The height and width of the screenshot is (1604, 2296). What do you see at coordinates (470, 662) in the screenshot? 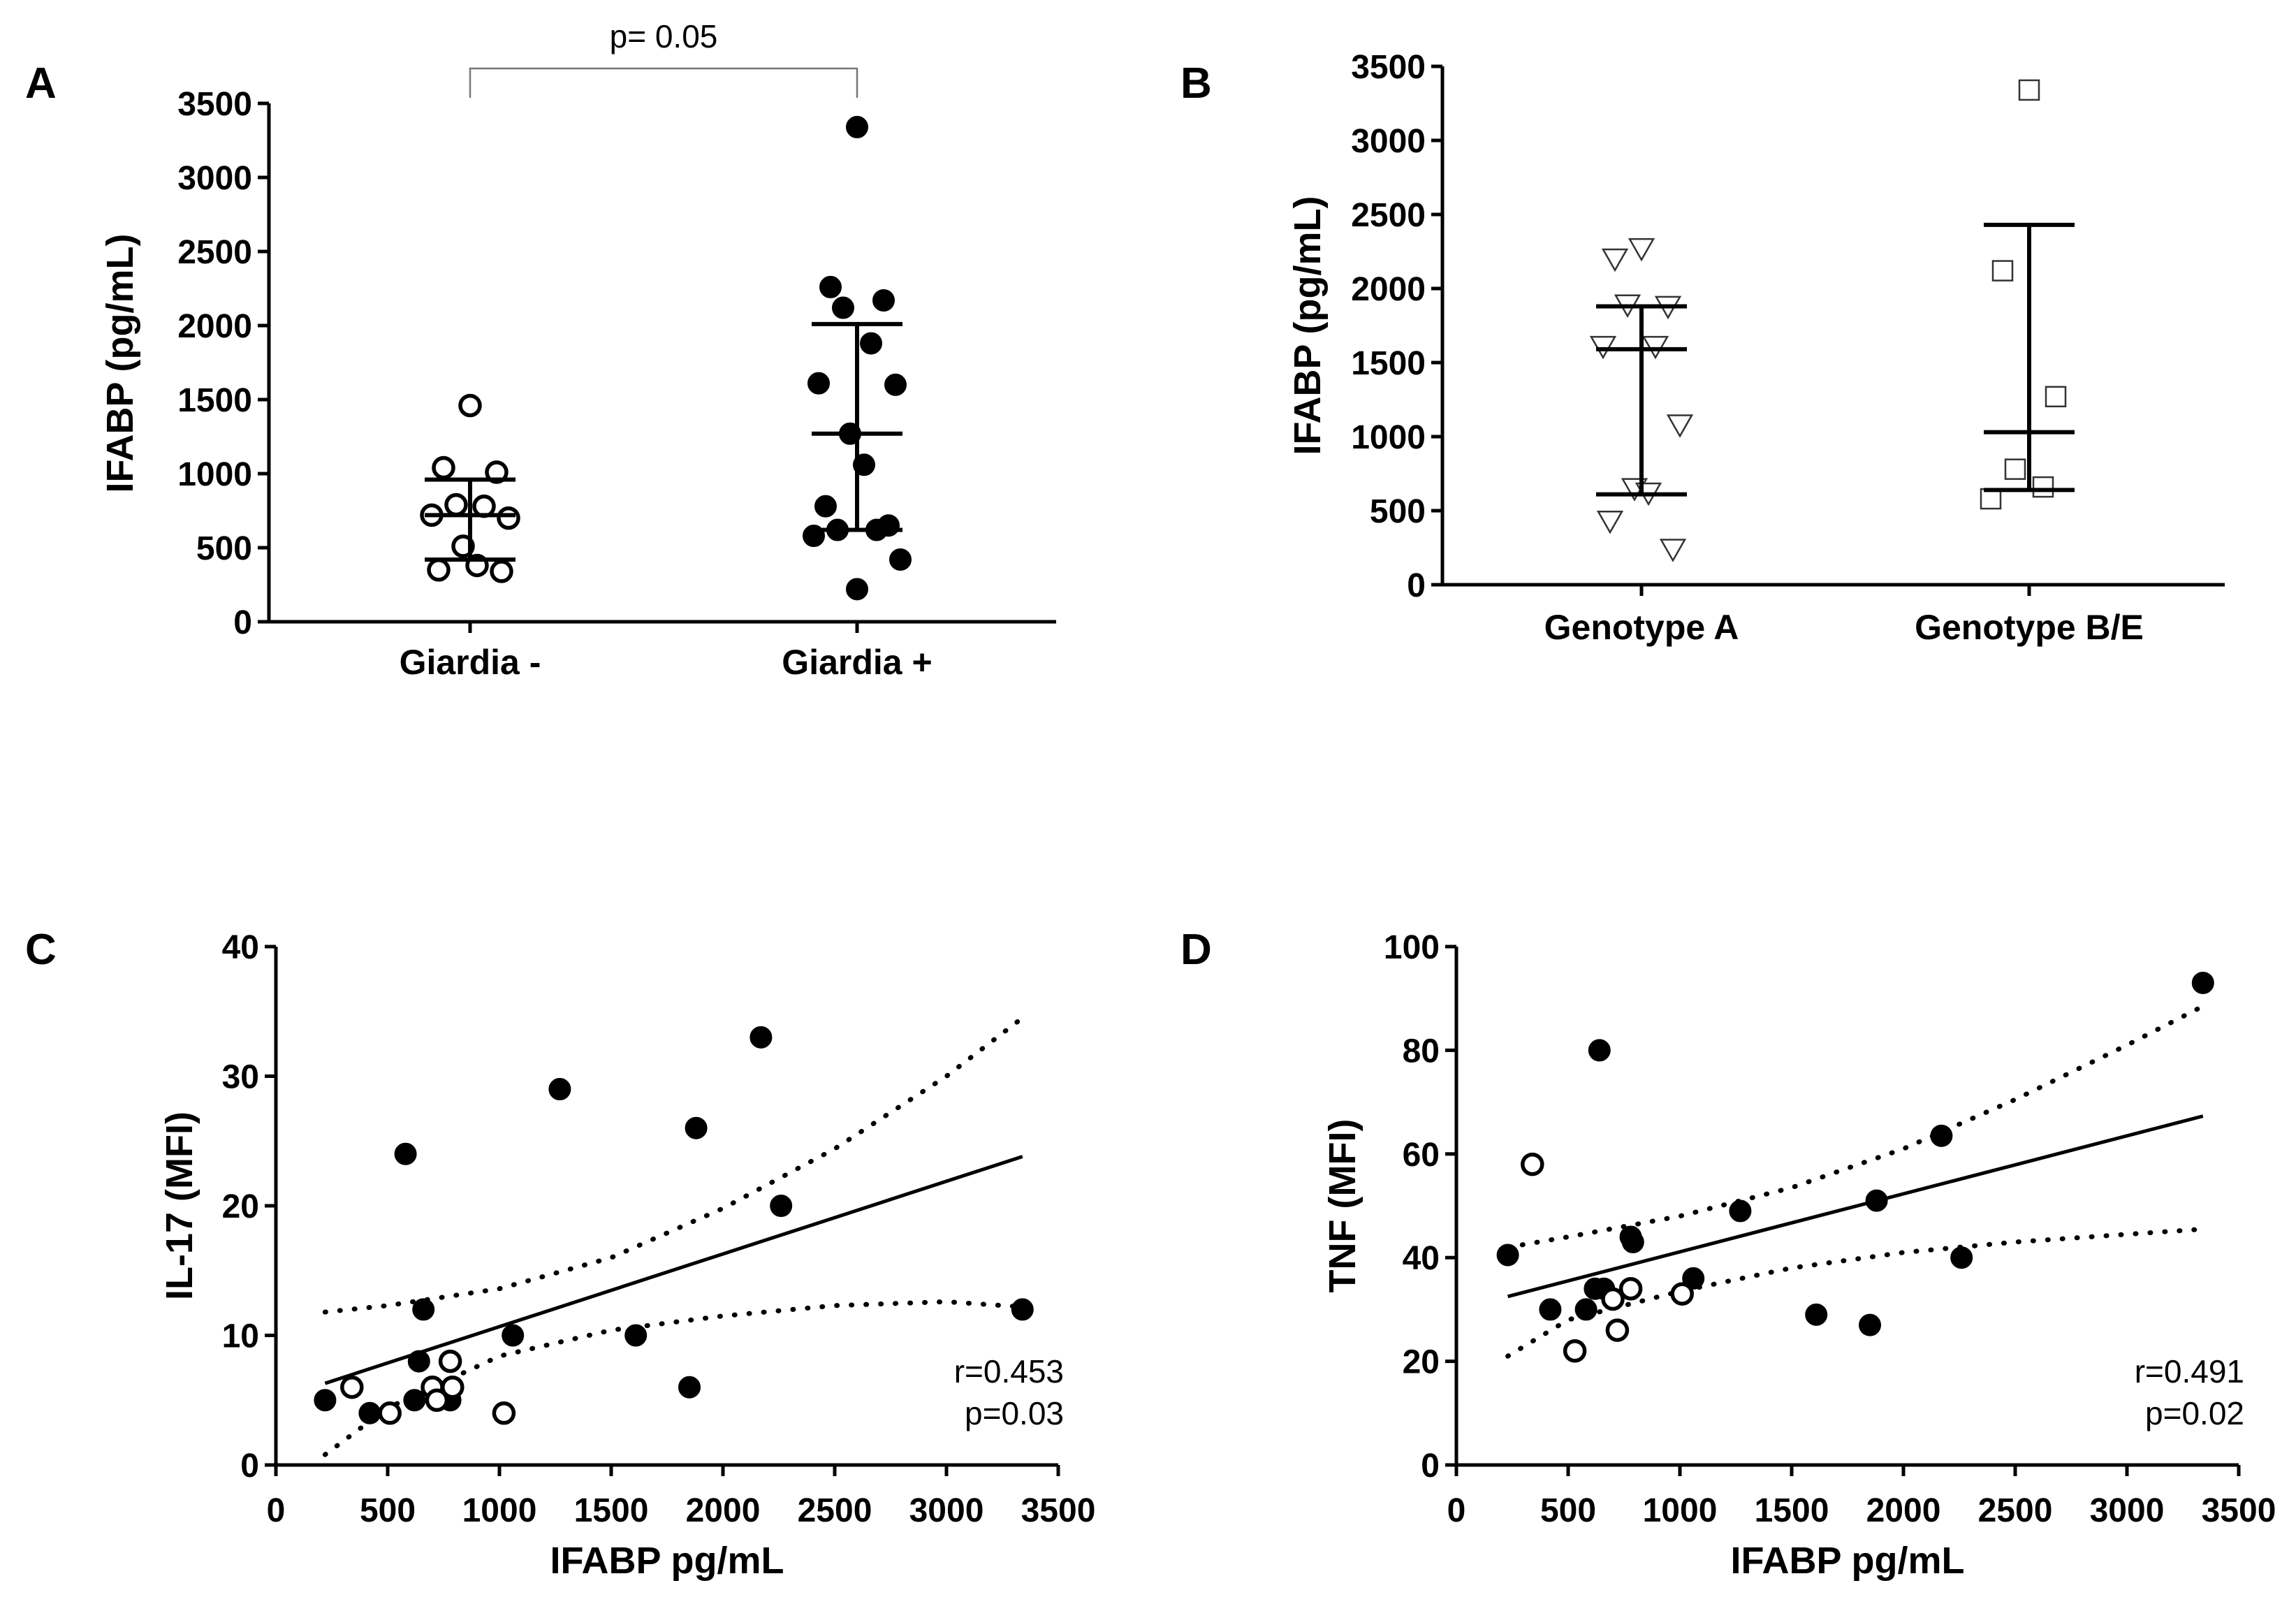
I see `x-category-label: Giardia -` at bounding box center [470, 662].